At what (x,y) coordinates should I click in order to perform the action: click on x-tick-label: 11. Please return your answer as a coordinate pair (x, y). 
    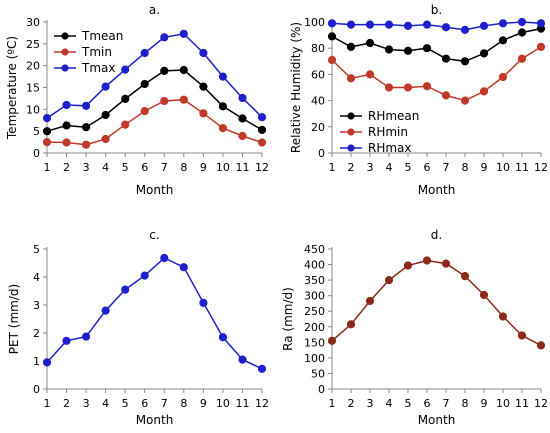
    Looking at the image, I should click on (522, 403).